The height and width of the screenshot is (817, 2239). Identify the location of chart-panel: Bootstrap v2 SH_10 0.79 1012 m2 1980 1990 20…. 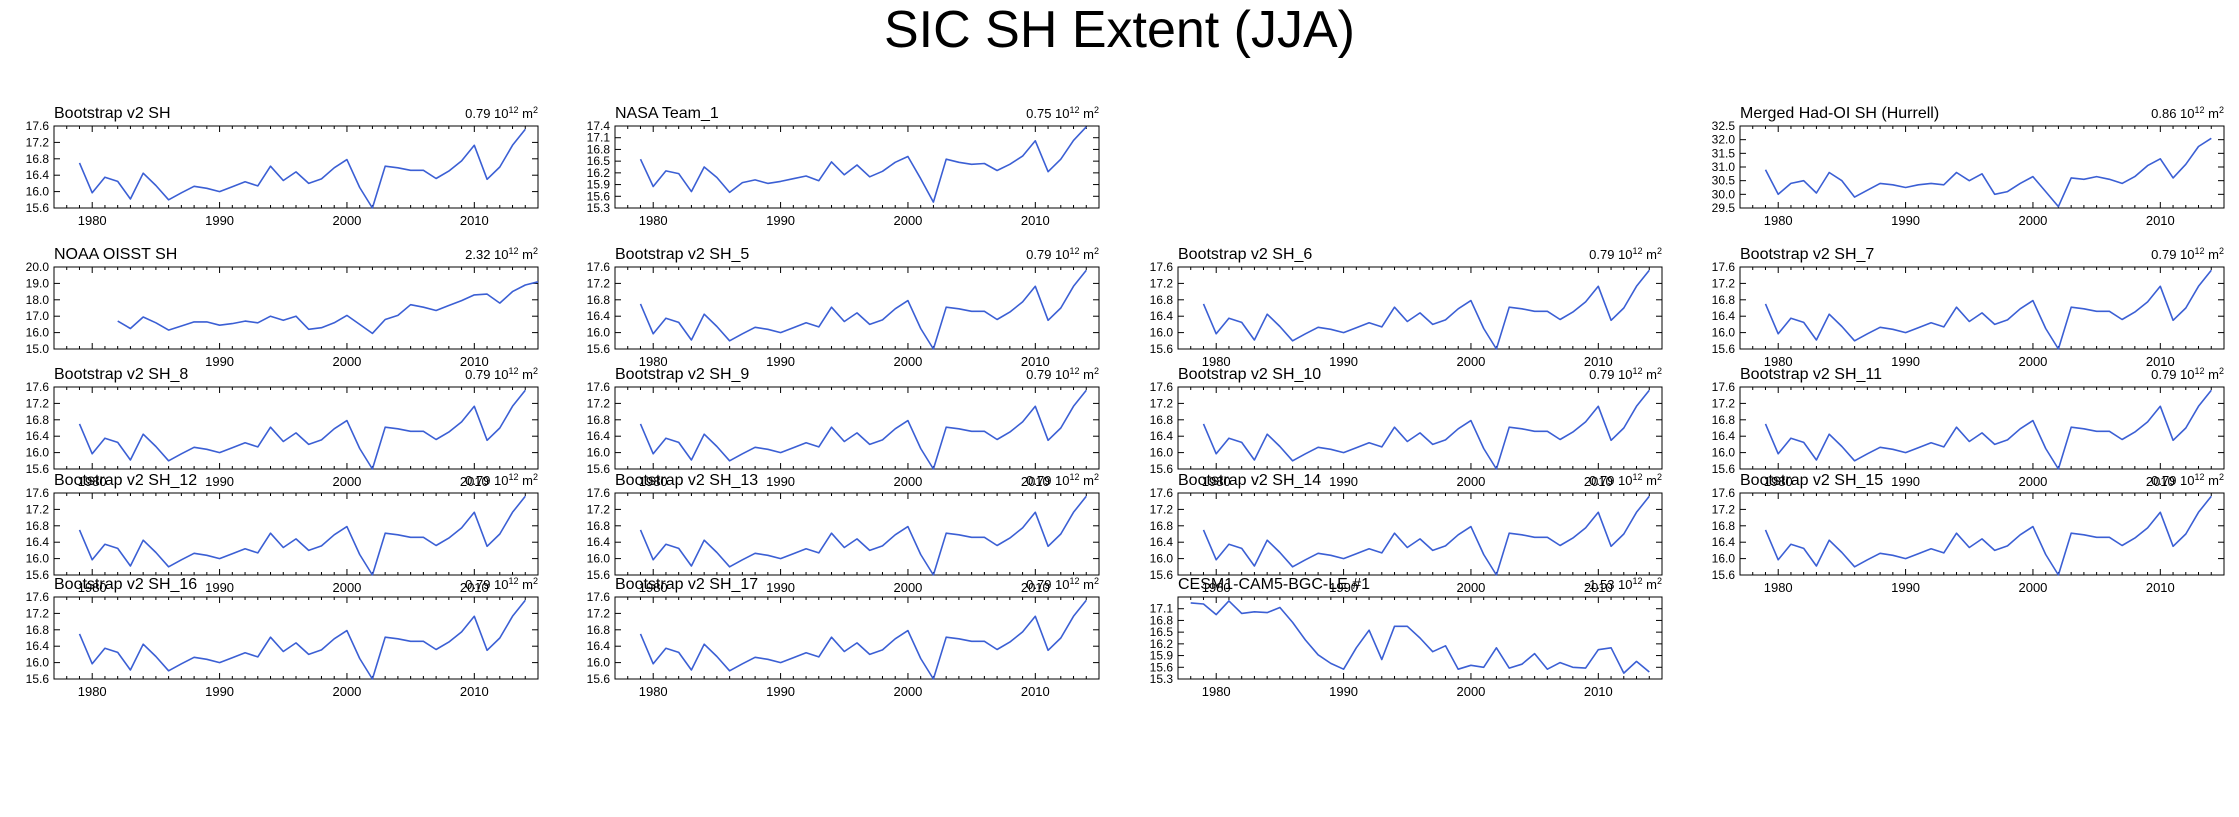
(1406, 427).